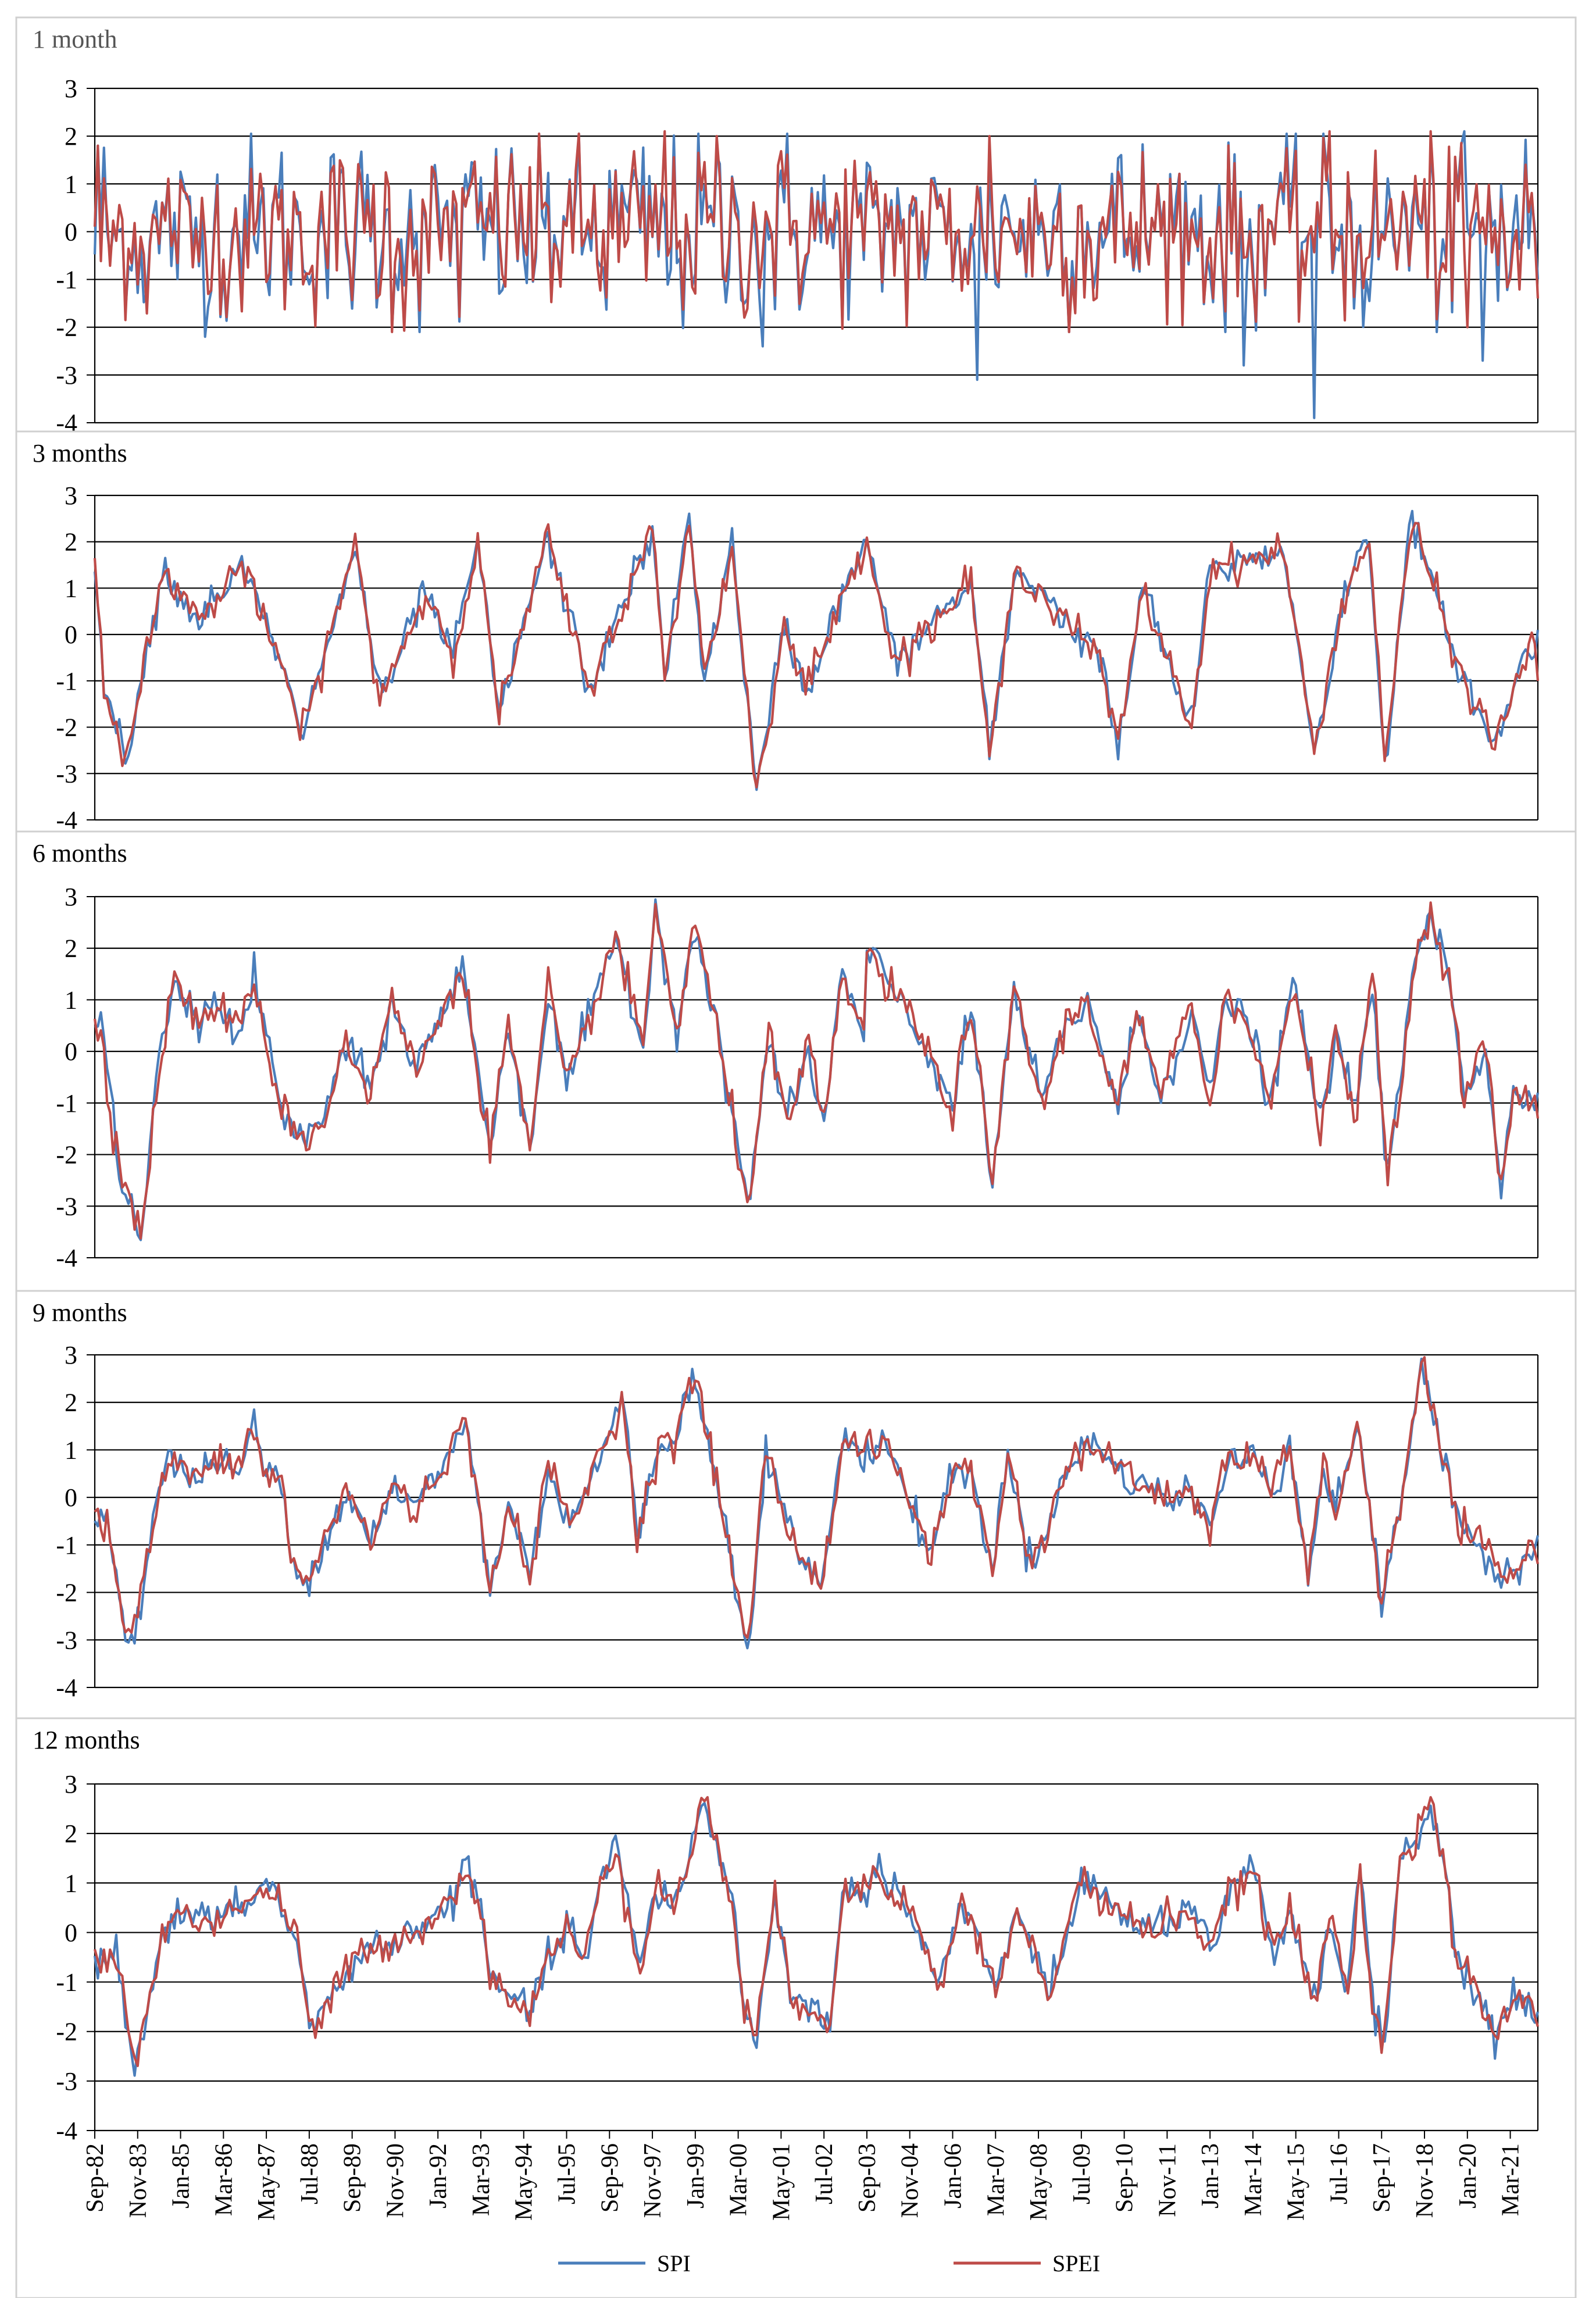  Describe the element at coordinates (953, 2175) in the screenshot. I see `x-tick-label: Jan-06` at that location.